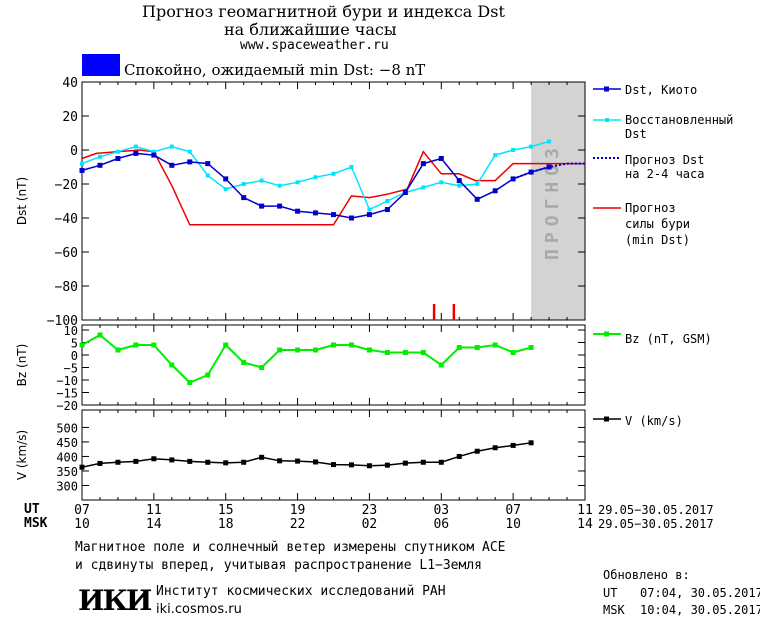  I want to click on msk-tick-label: 14, so click(585, 524).